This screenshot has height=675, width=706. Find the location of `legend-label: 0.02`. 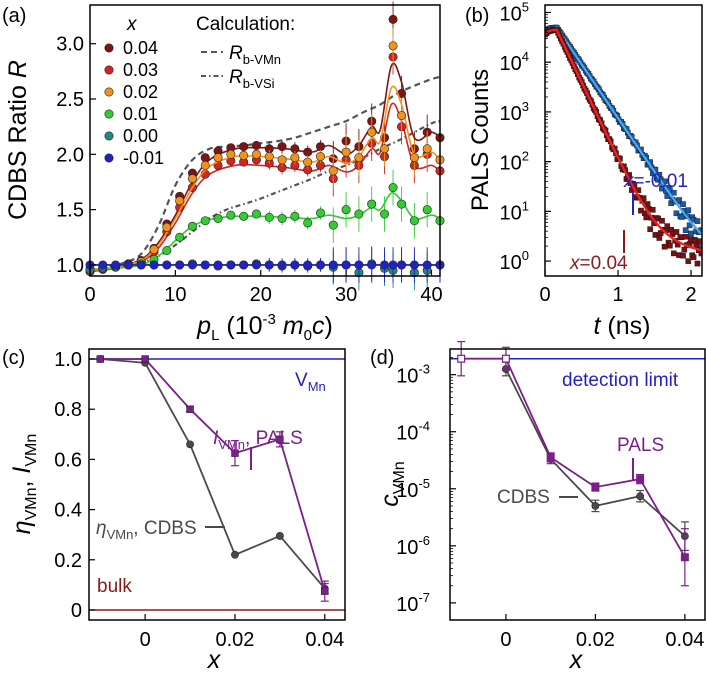

legend-label: 0.02 is located at coordinates (140, 92).